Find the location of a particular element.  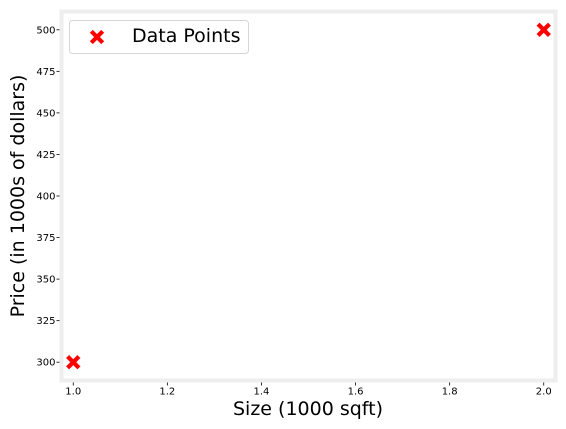

y-axis-ticks: 300 325 350 375 400 425 450 475 500 is located at coordinates (47, 196).